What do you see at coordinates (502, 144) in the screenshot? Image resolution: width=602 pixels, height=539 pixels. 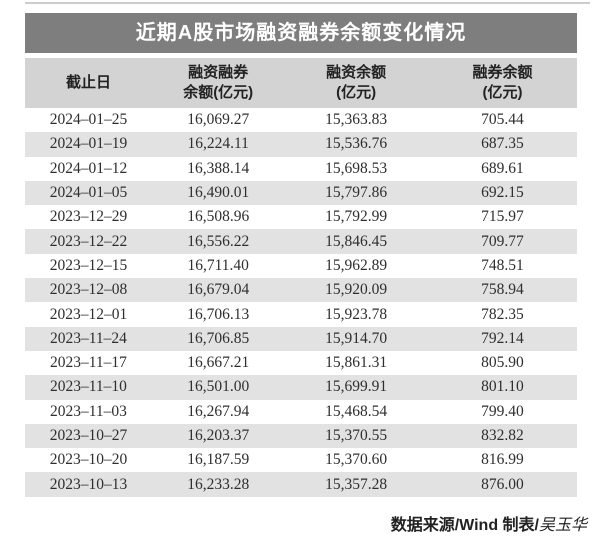 I see `table-cell: 687.35` at bounding box center [502, 144].